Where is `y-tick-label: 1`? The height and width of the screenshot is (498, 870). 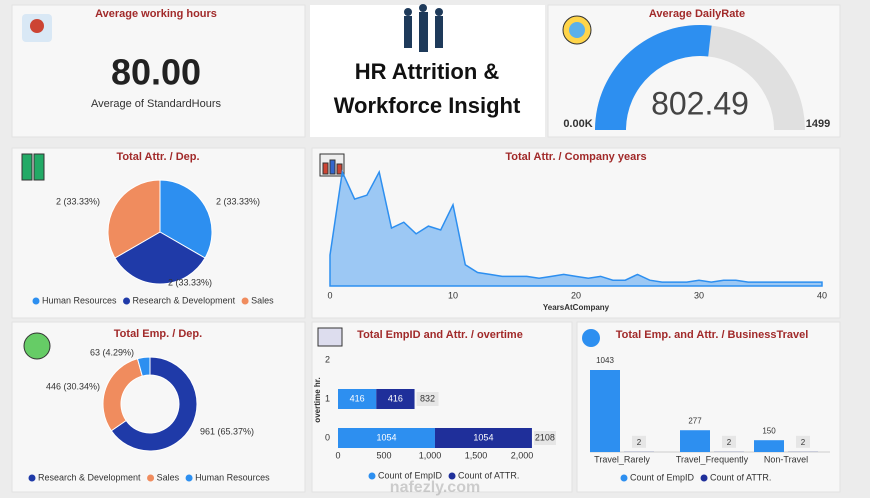
y-tick-label: 1 is located at coordinates (327, 398).